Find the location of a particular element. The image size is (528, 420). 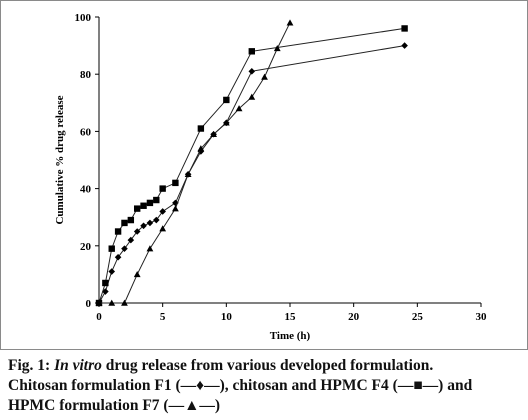

x-tick-label: 10 is located at coordinates (227, 317).